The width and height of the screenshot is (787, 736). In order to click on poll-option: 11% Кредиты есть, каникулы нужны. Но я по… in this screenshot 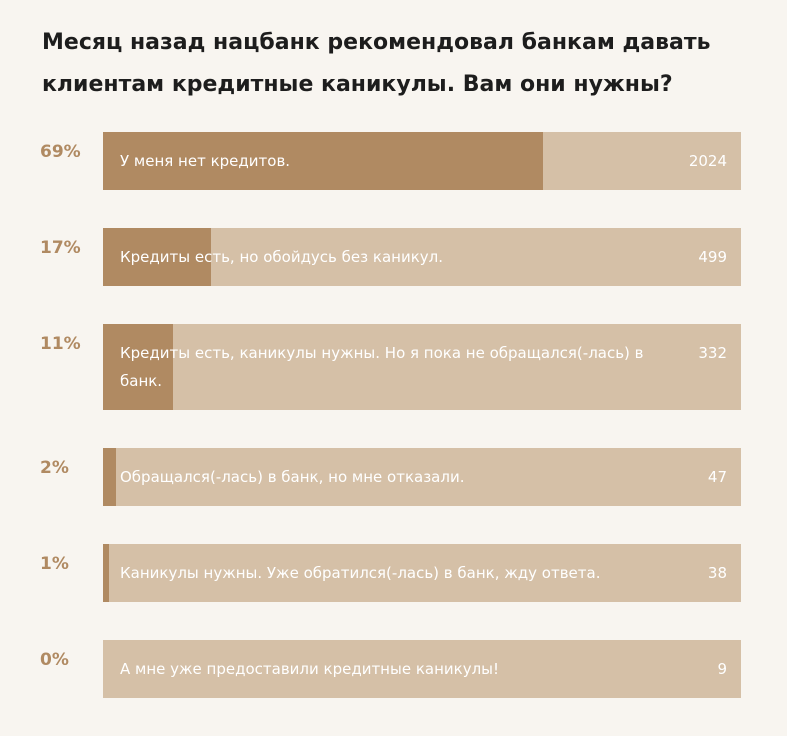, I will do `click(393, 367)`.